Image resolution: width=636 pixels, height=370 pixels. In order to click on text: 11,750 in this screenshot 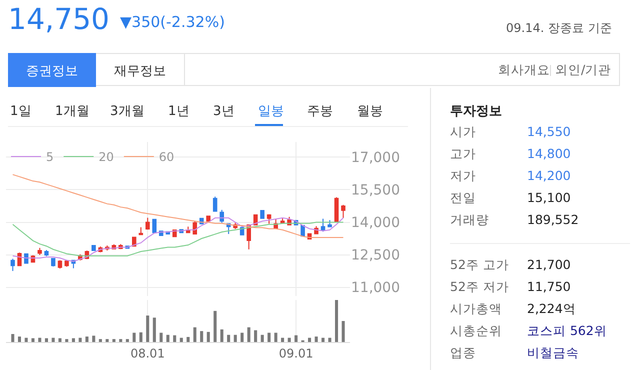, I will do `click(549, 286)`.